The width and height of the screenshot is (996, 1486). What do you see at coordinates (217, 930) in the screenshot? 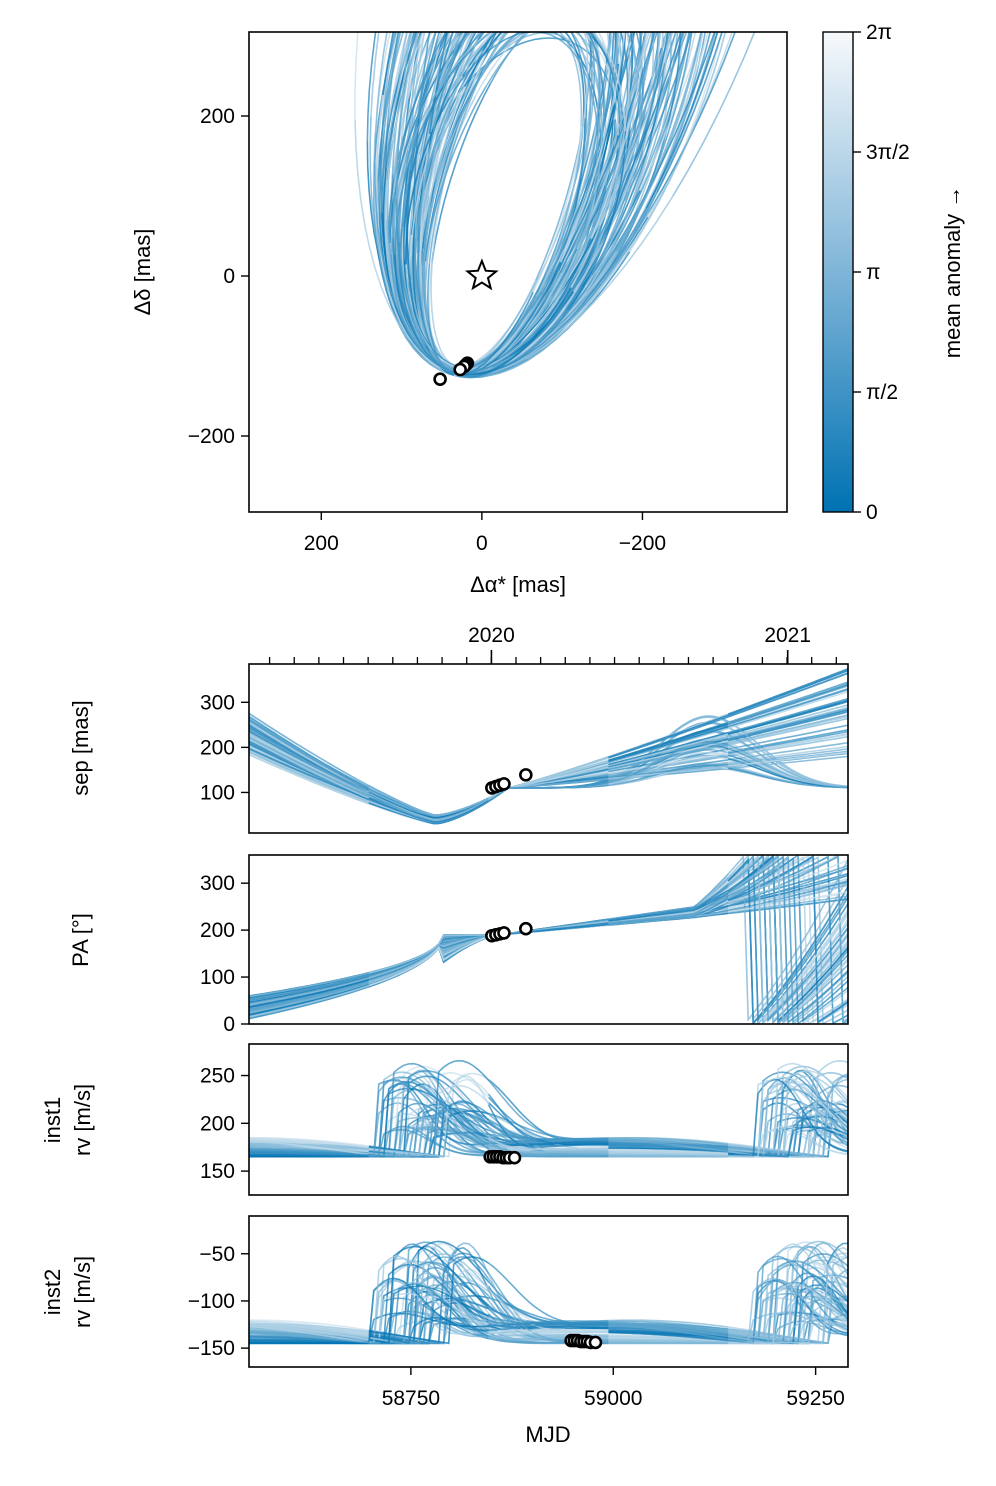
I see `pa-ytick-label: 200` at bounding box center [217, 930].